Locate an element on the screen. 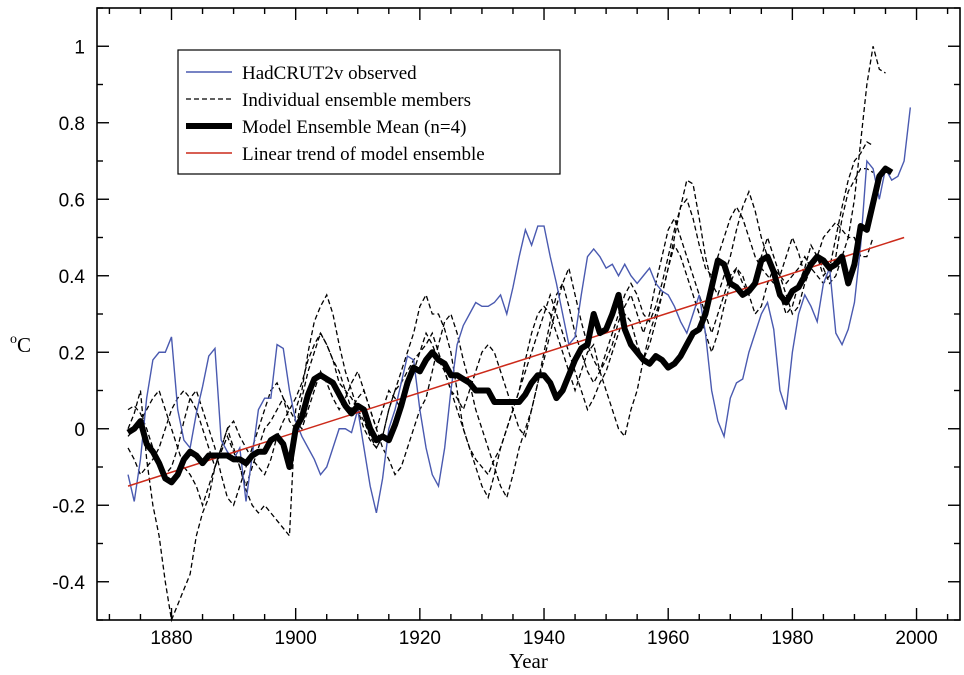  x-tick-label: 1980 is located at coordinates (792, 638).